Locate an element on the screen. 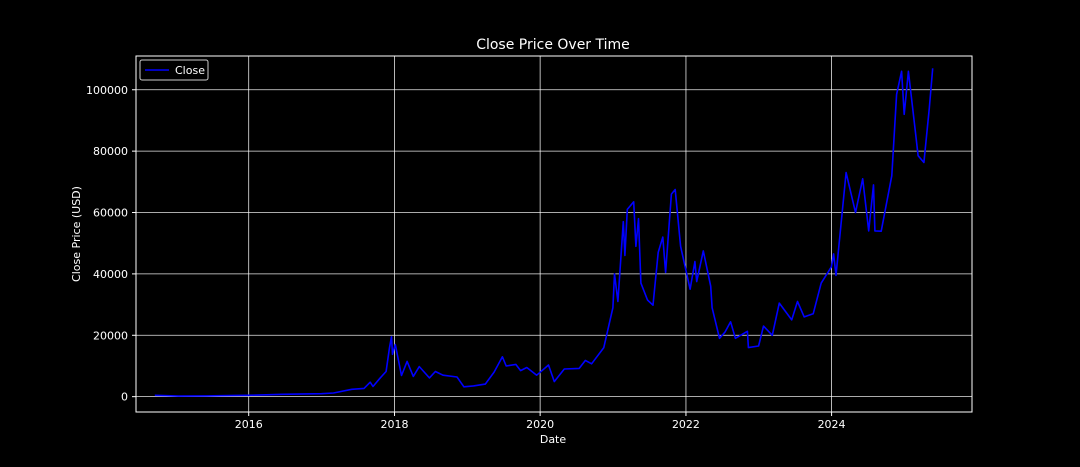  legend: Close is located at coordinates (174, 70).